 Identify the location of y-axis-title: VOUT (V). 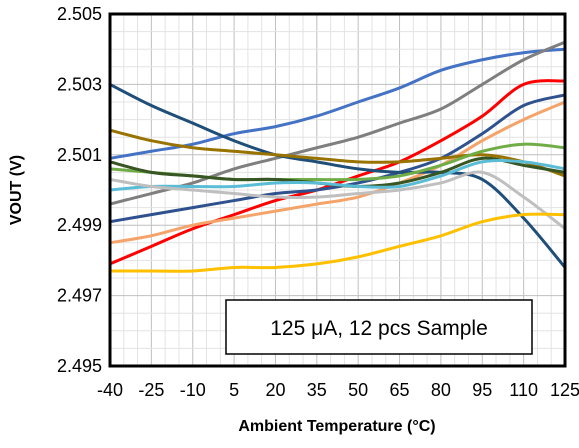
(16, 190).